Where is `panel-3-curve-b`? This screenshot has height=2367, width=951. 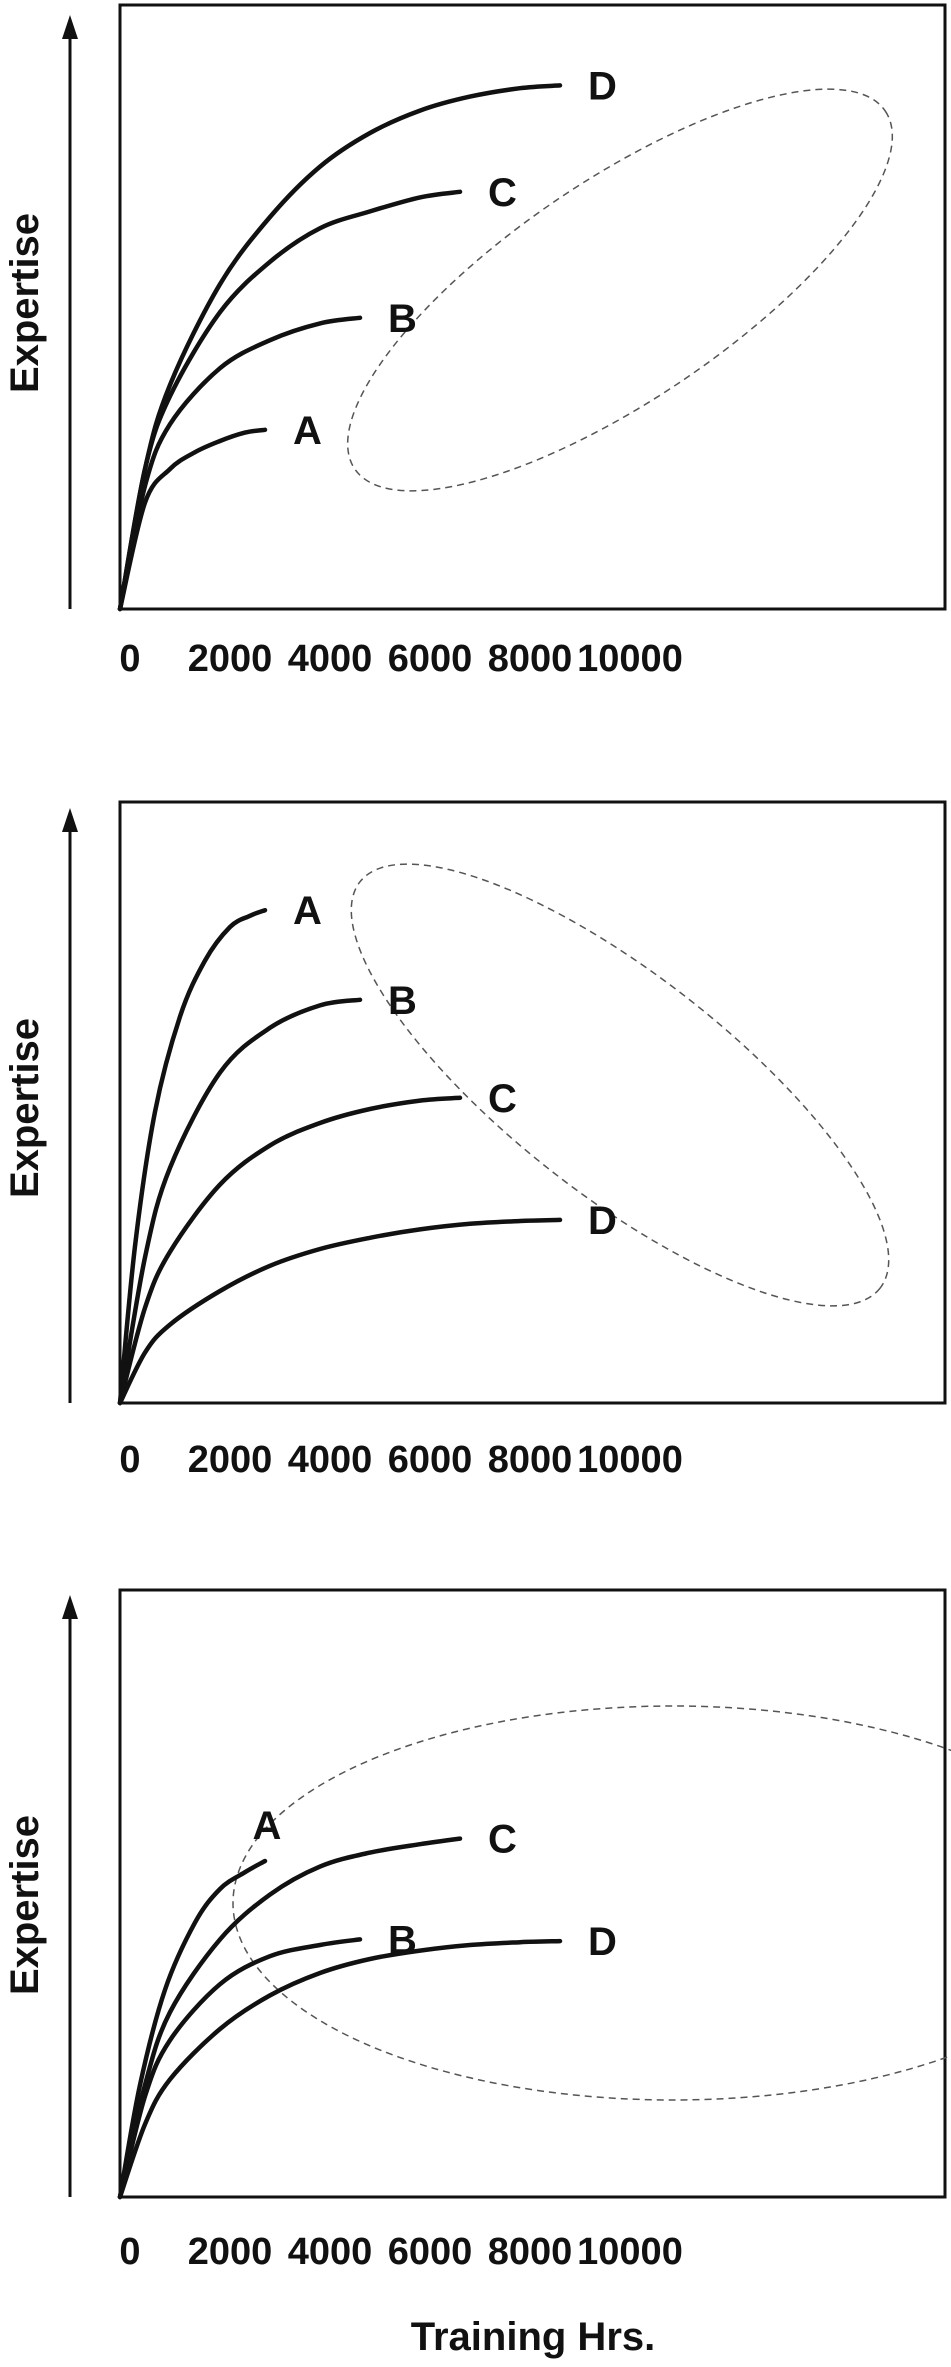
panel-3-curve-b is located at coordinates (240, 2068).